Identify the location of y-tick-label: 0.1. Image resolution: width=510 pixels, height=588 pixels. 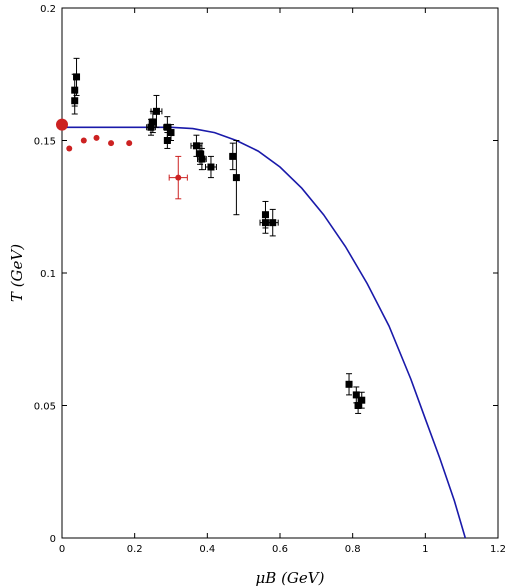
(48, 274).